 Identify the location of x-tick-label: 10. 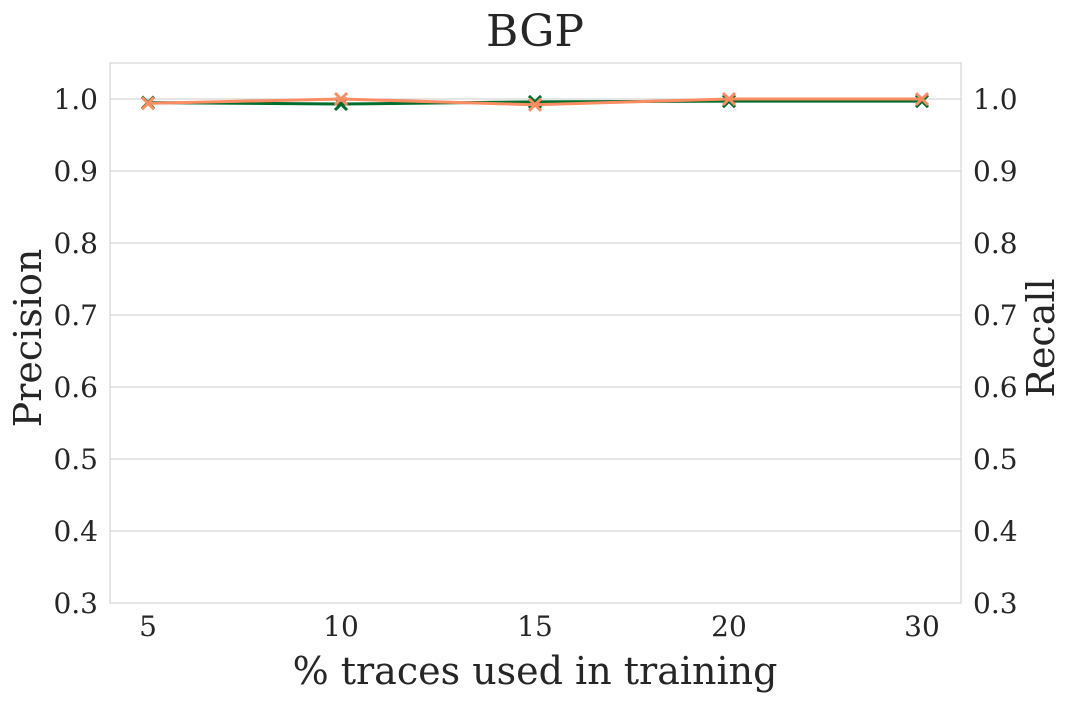
(341, 626).